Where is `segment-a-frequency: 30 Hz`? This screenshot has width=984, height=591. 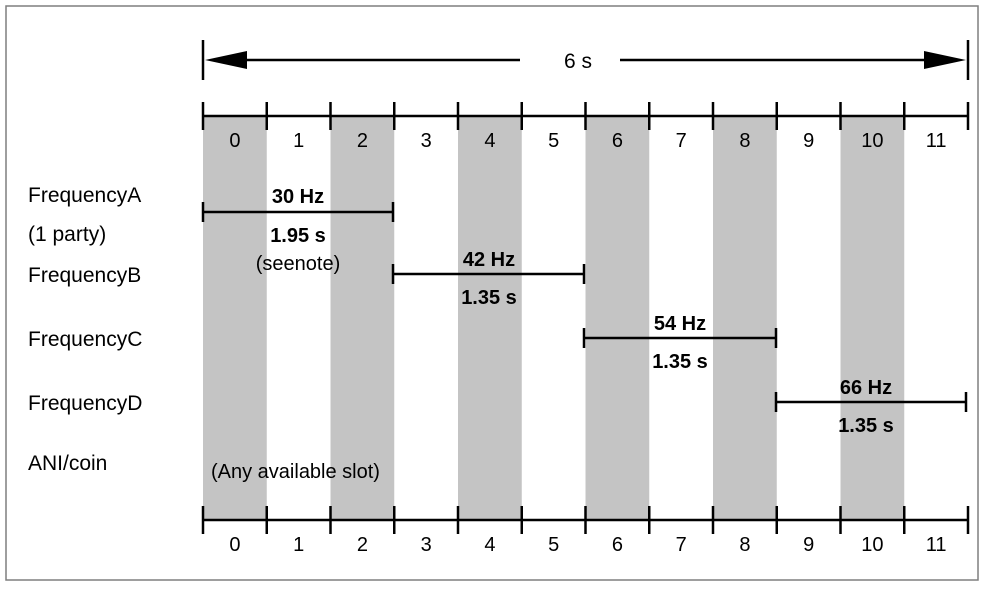 segment-a-frequency: 30 Hz is located at coordinates (298, 197).